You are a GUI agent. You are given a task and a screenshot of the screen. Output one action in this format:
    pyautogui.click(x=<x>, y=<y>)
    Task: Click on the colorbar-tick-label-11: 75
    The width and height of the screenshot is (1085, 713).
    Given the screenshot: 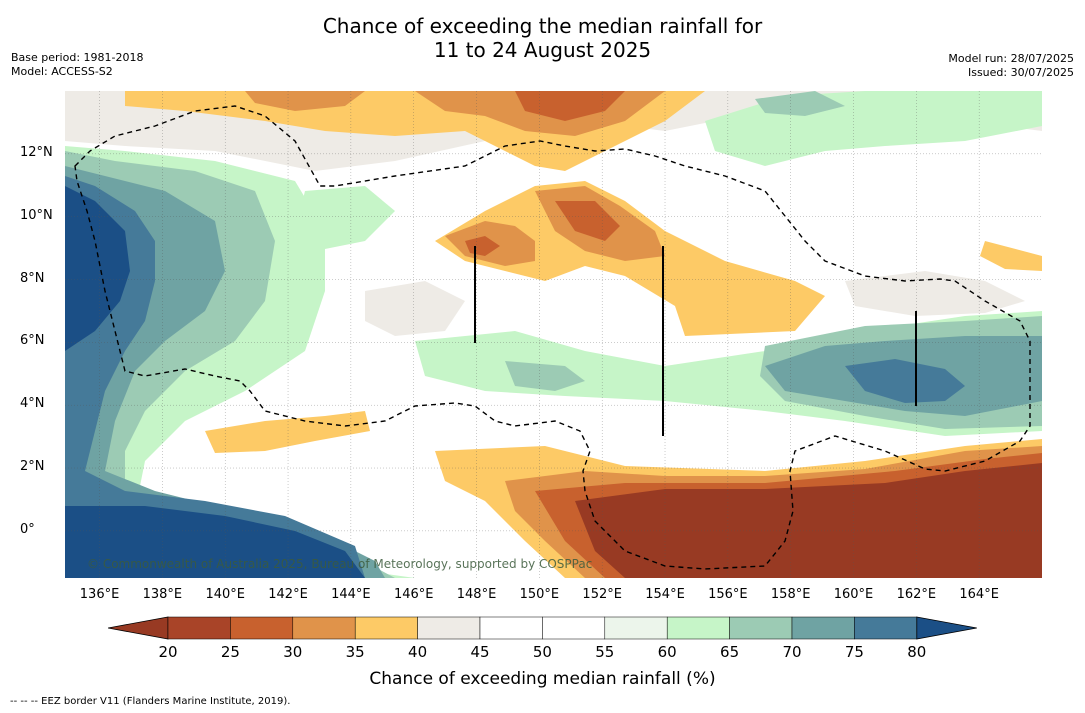 What is the action you would take?
    pyautogui.click(x=854, y=652)
    